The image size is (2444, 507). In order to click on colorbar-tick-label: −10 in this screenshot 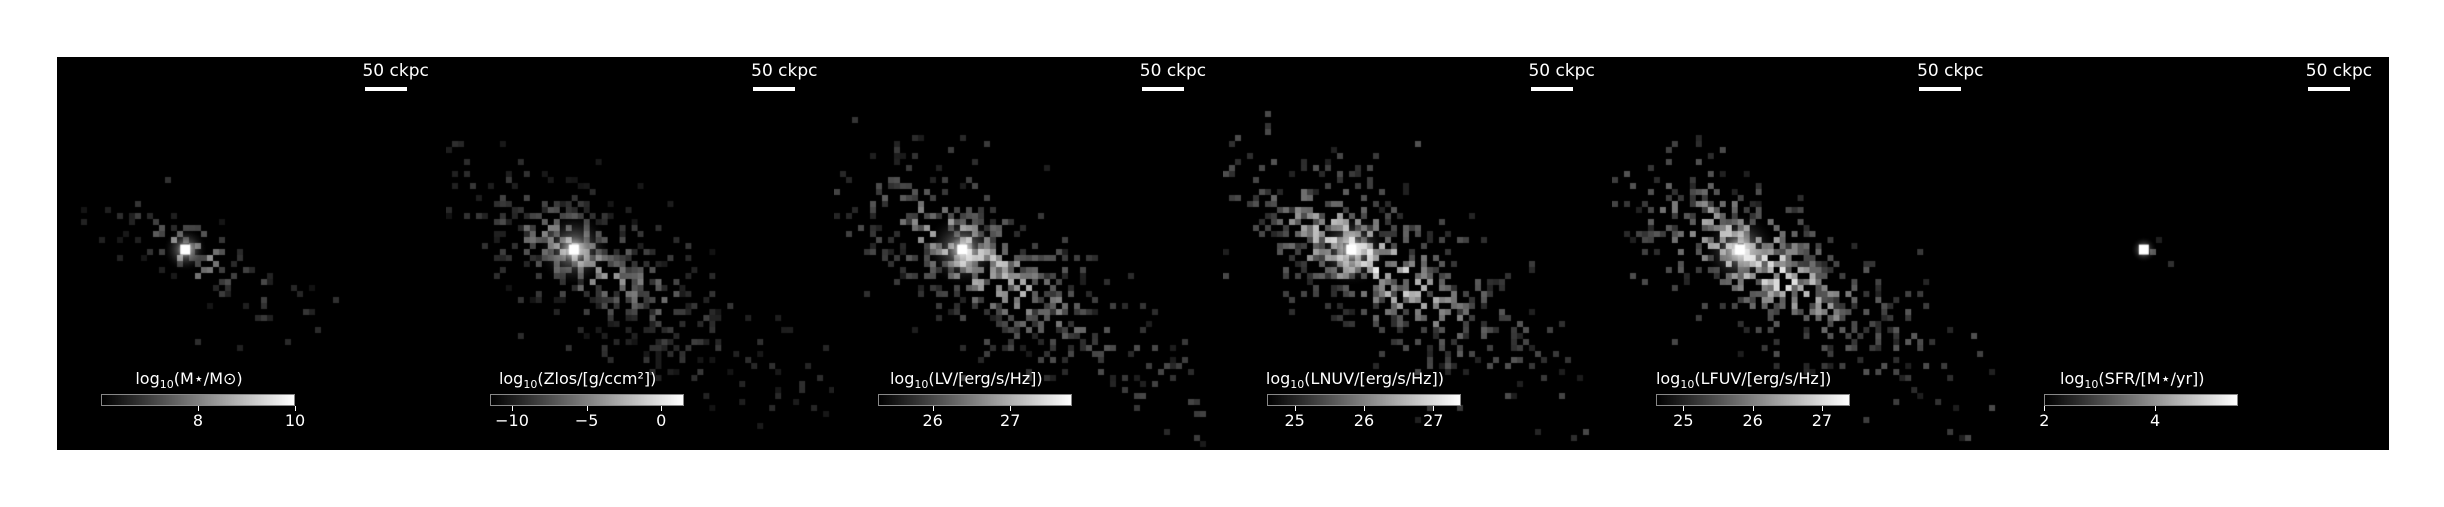, I will do `click(512, 420)`.